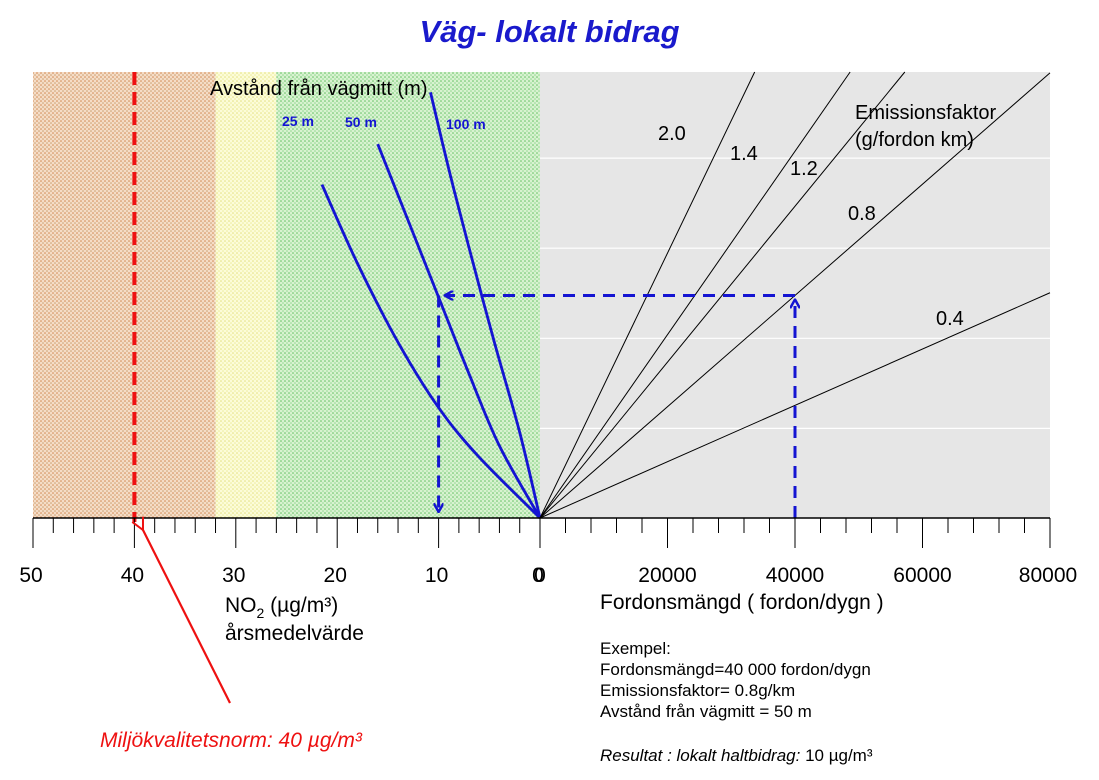 This screenshot has height=780, width=1099. Describe the element at coordinates (261, 613) in the screenshot. I see `no2-label-sub: 2` at that location.